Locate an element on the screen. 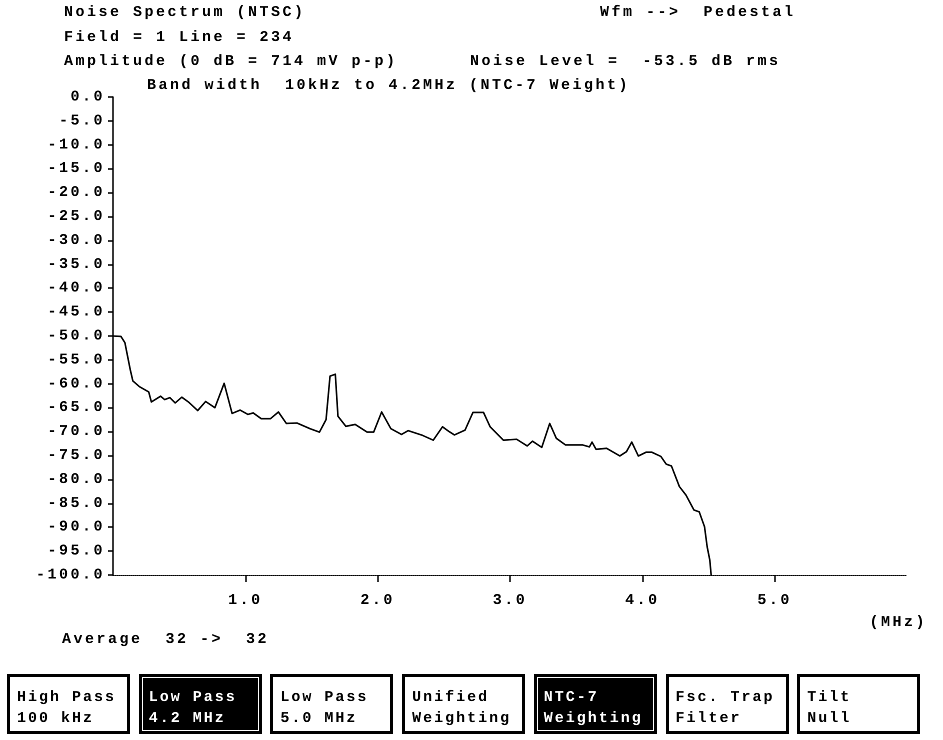 Image resolution: width=943 pixels, height=740 pixels. button: Fsc. Trap Filter is located at coordinates (727, 704).